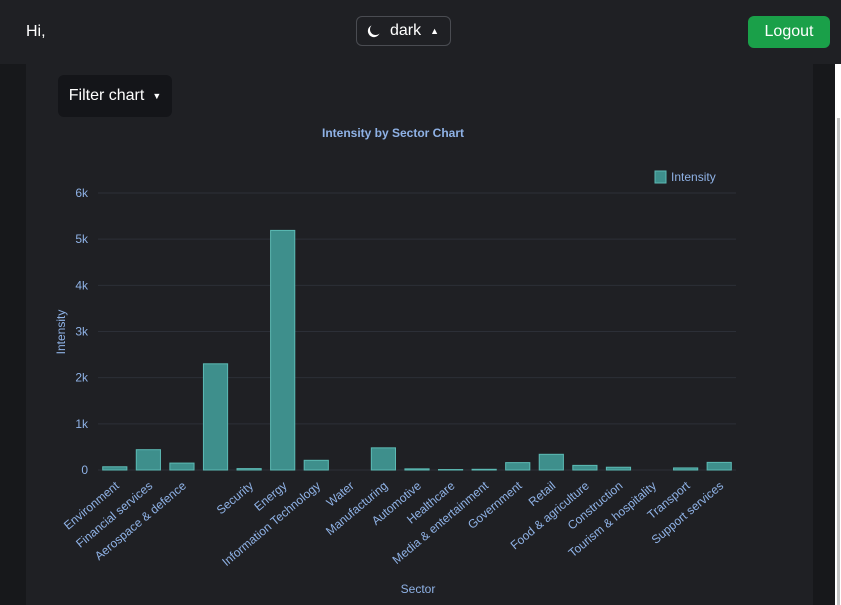 The height and width of the screenshot is (605, 841). Describe the element at coordinates (82, 378) in the screenshot. I see `y-tick-label: 2k` at that location.